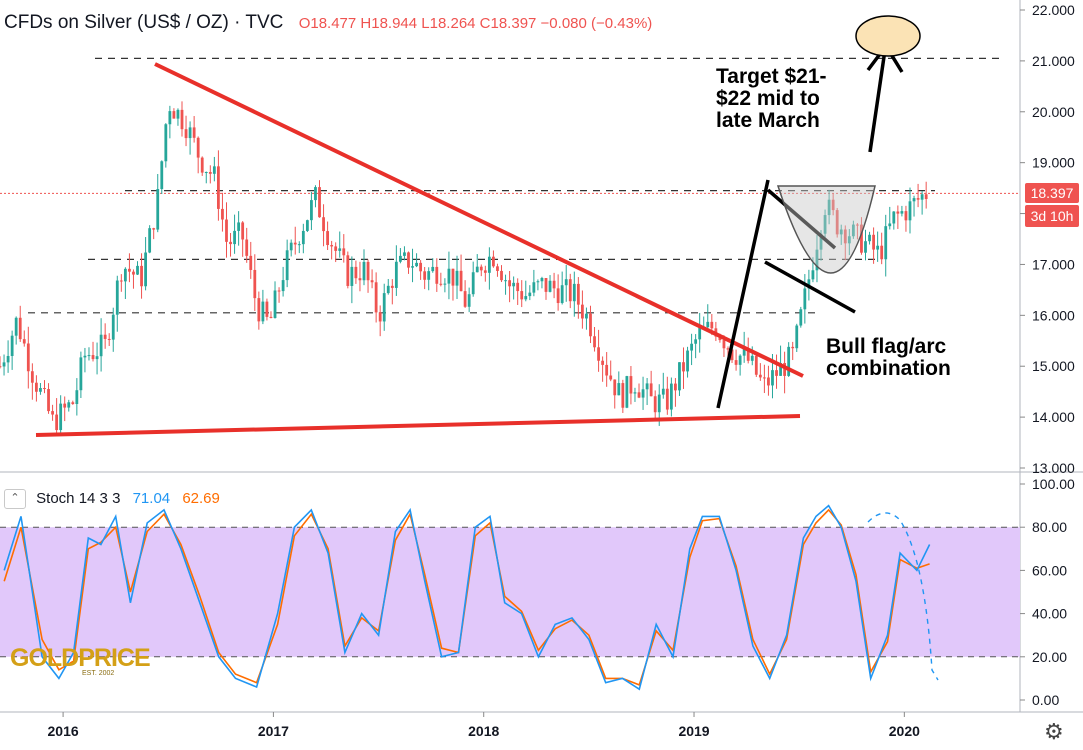 The width and height of the screenshot is (1083, 750). Describe the element at coordinates (483, 731) in the screenshot. I see `time-tick-label: 2018` at that location.